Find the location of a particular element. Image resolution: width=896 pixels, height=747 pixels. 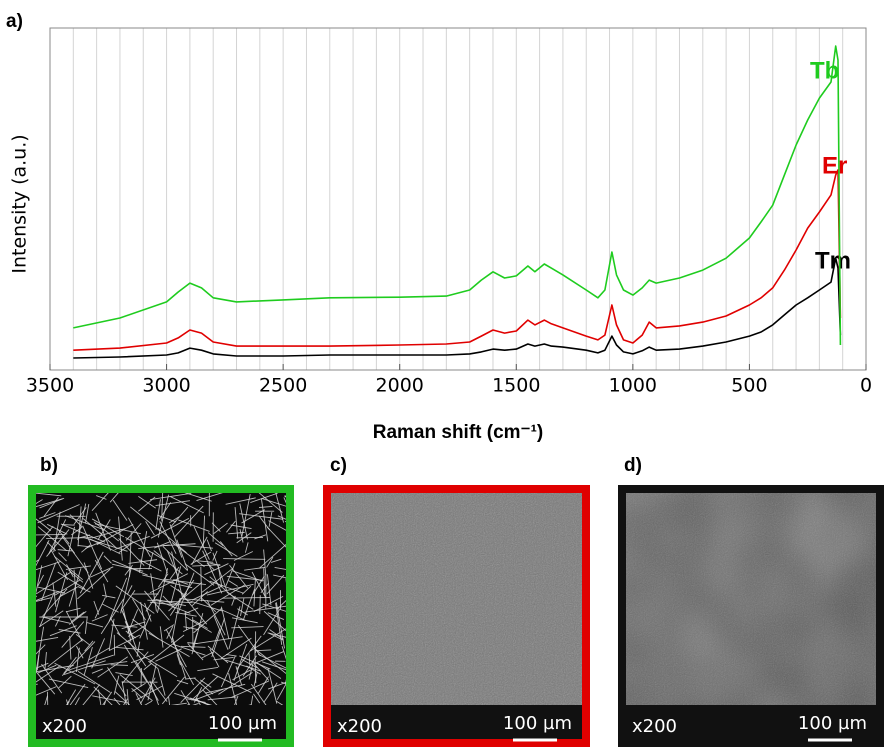

x-tick-label: 2000 is located at coordinates (400, 386).